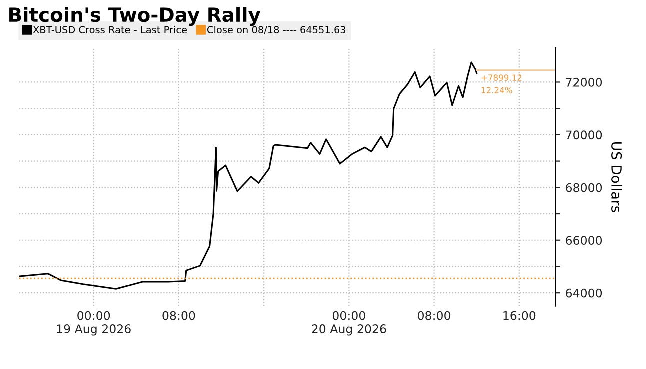 The width and height of the screenshot is (646, 369). What do you see at coordinates (584, 135) in the screenshot?
I see `y-tick-label: 70000` at bounding box center [584, 135].